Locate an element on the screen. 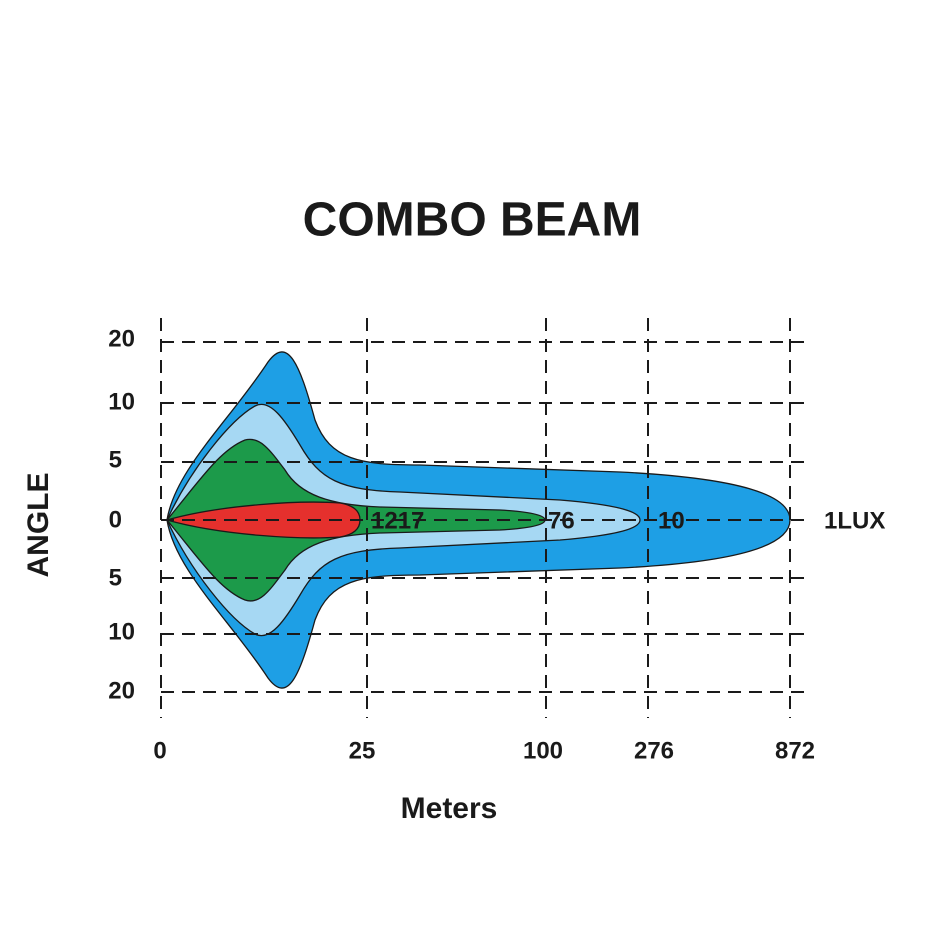  x-tick-label: 872 is located at coordinates (795, 750).